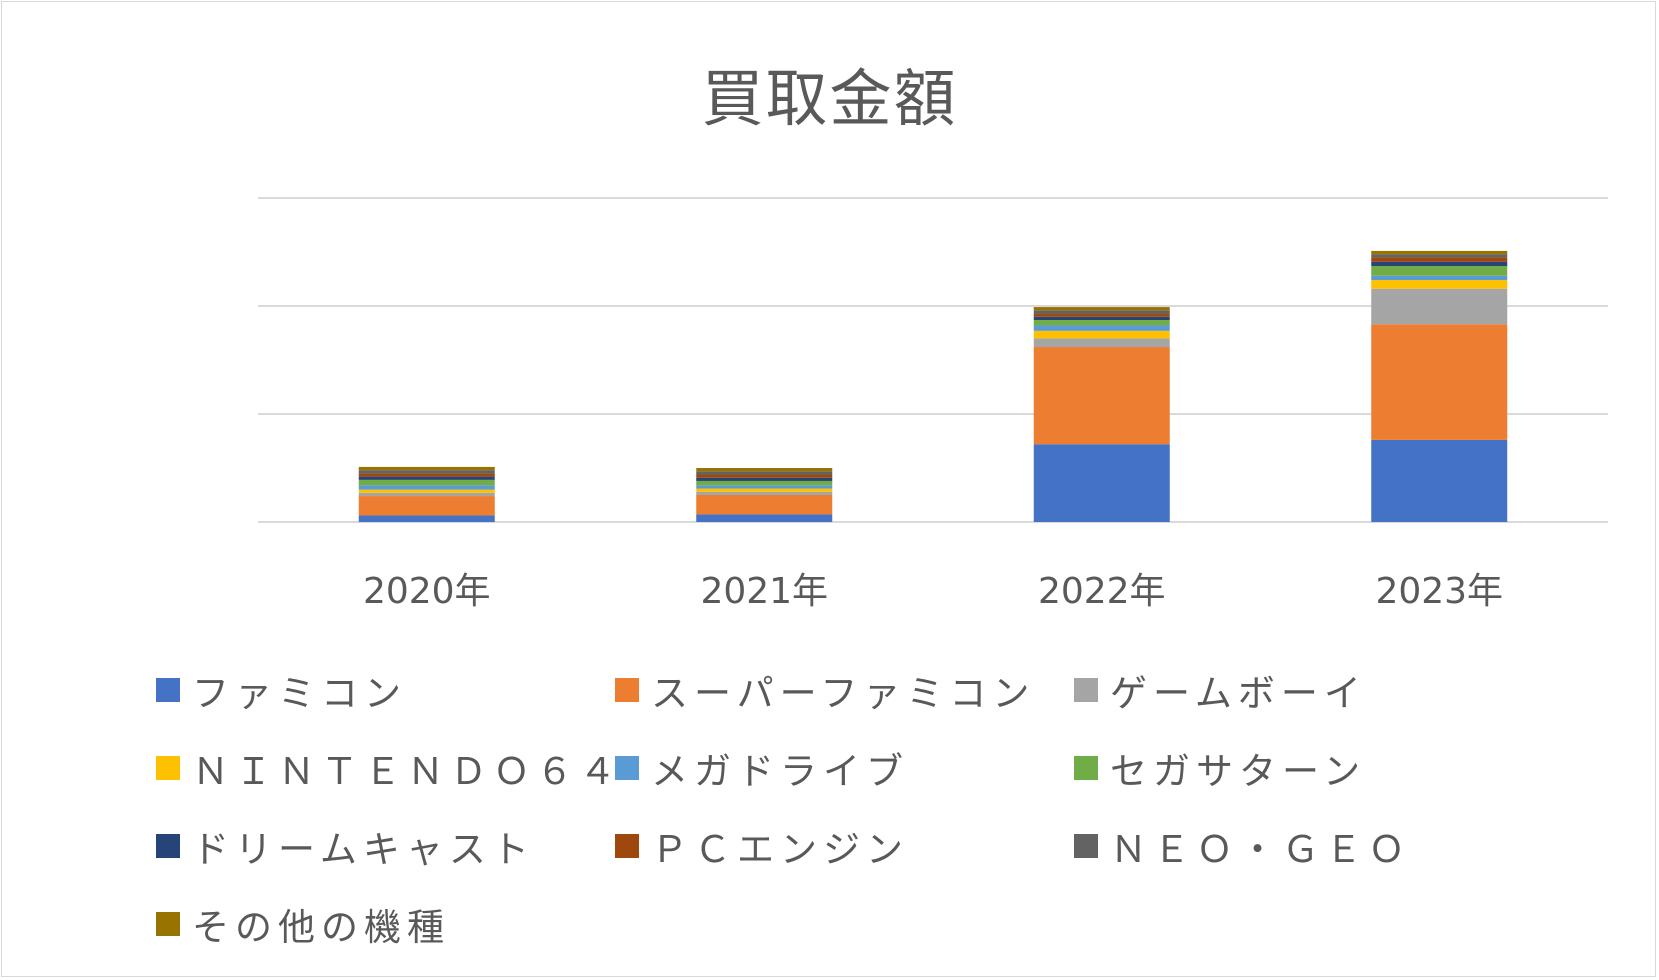  I want to click on legend-label: その他の機種, so click(321, 927).